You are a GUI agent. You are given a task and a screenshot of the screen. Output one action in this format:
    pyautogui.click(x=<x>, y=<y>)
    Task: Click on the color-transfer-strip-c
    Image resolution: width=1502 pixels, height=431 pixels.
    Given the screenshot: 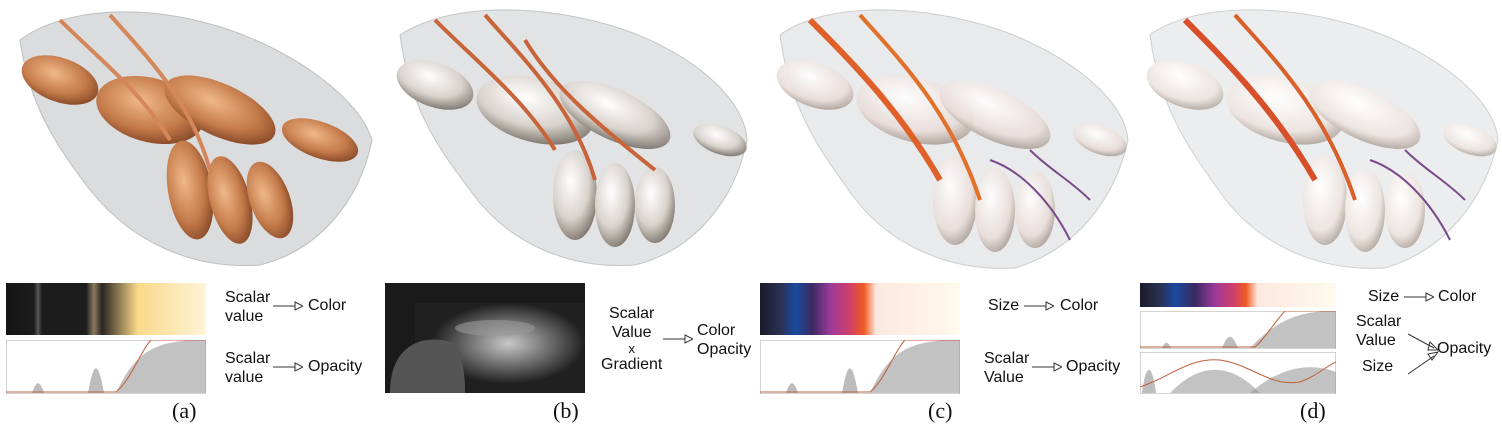 What is the action you would take?
    pyautogui.click(x=860, y=309)
    